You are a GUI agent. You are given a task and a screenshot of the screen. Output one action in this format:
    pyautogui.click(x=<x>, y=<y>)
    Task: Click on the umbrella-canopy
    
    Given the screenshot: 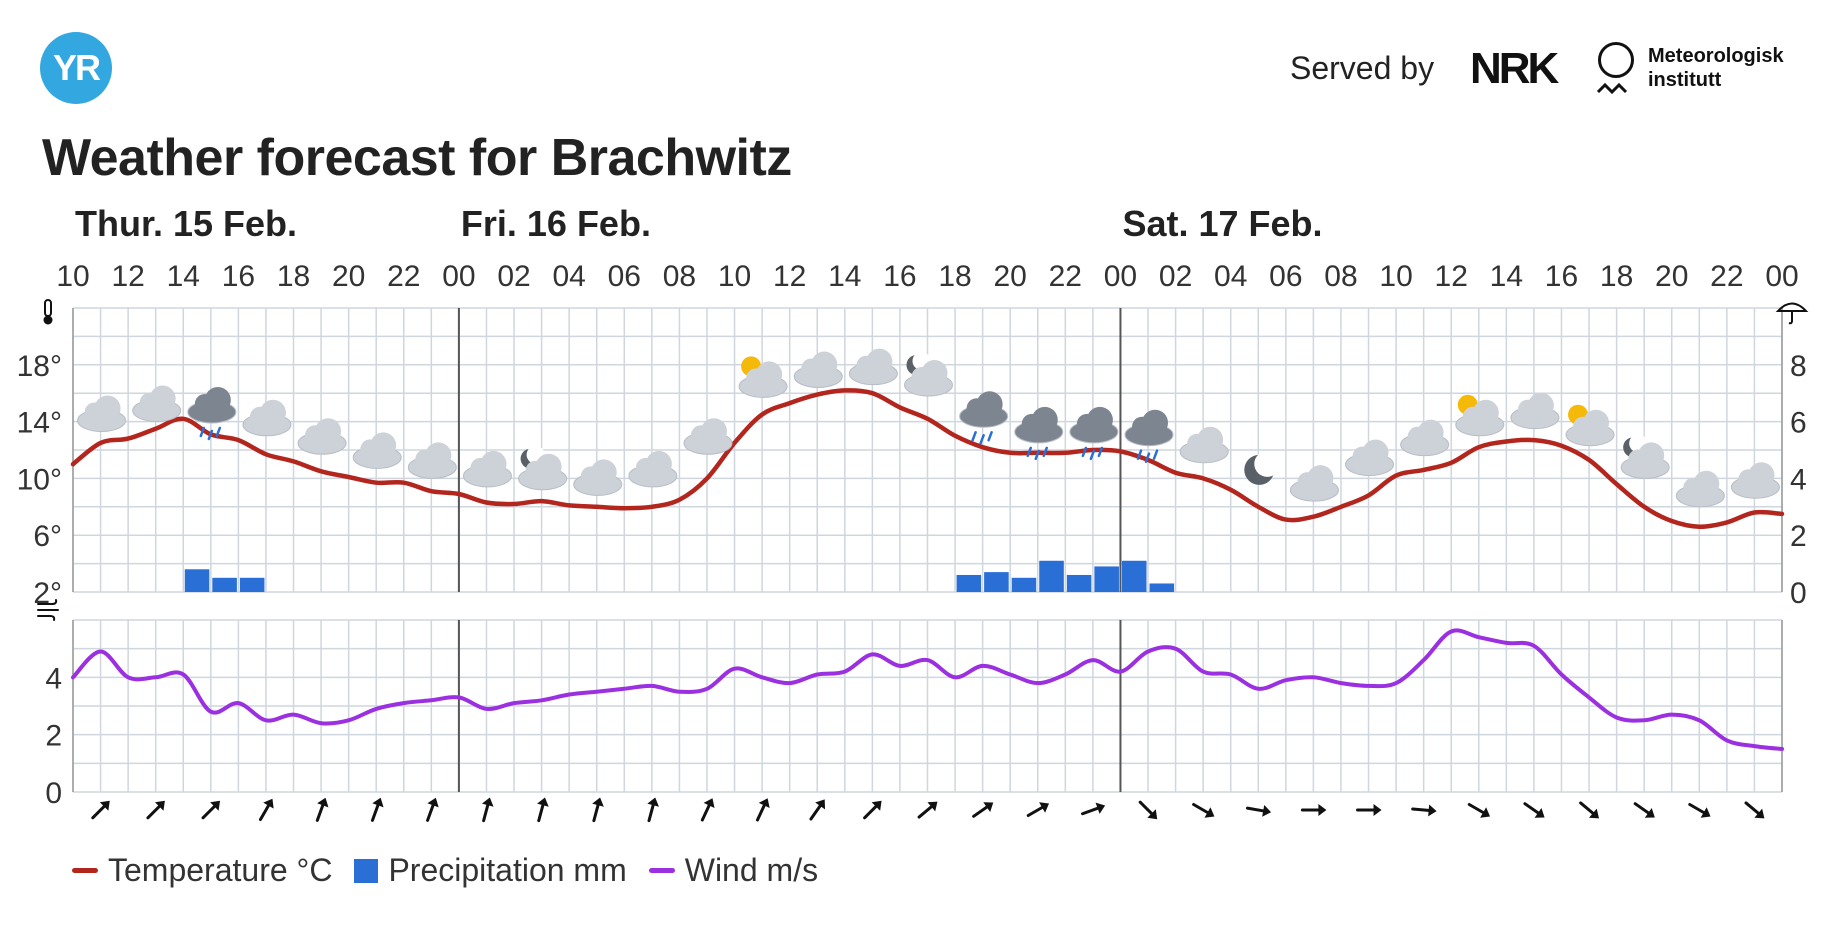 What is the action you would take?
    pyautogui.click(x=1792, y=307)
    